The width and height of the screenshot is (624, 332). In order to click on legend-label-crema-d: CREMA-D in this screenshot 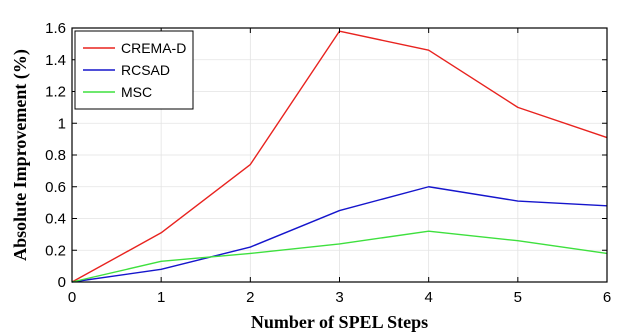, I will do `click(153, 48)`.